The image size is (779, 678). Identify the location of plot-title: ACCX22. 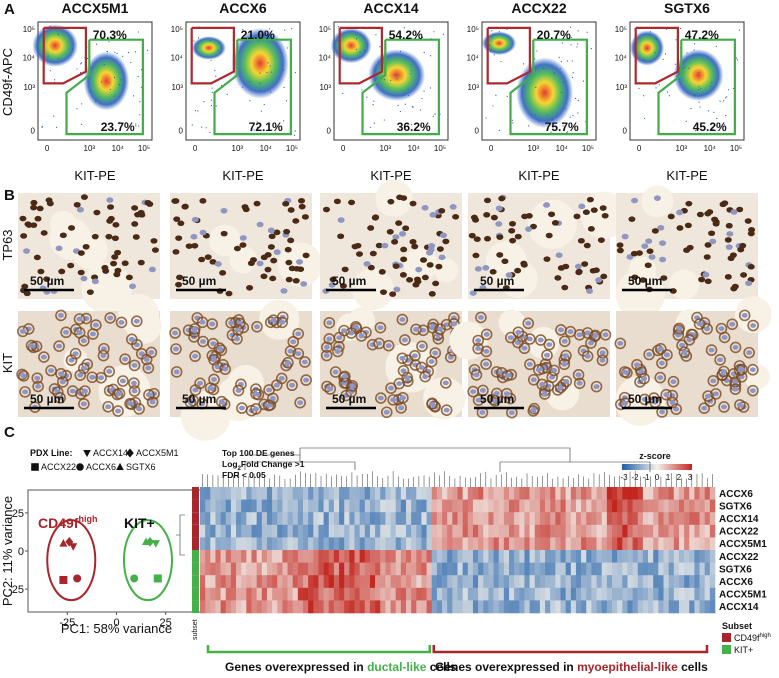
(538, 8).